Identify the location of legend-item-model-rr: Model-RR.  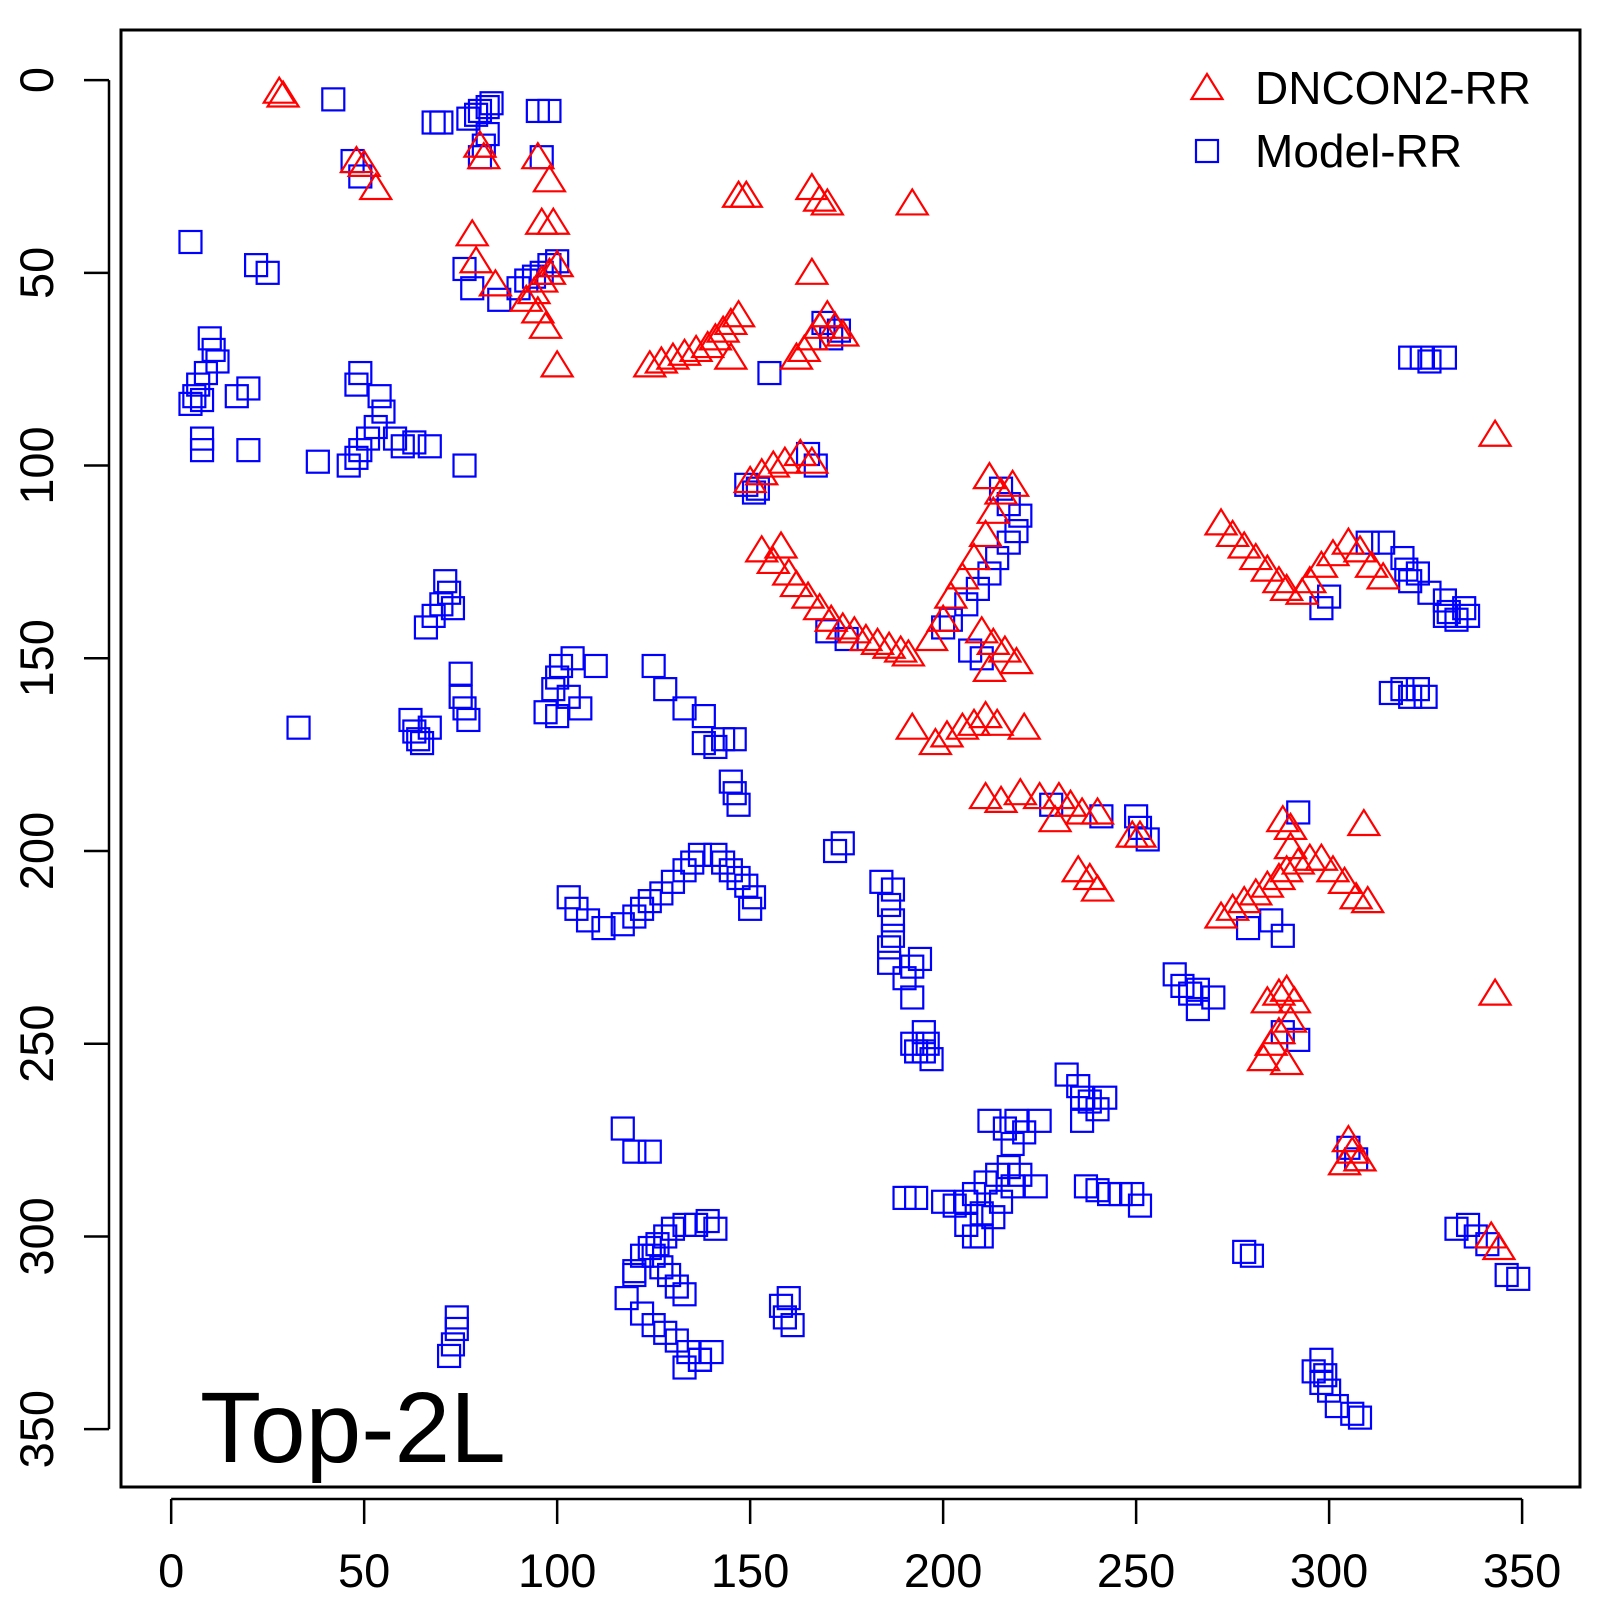
(1328, 151).